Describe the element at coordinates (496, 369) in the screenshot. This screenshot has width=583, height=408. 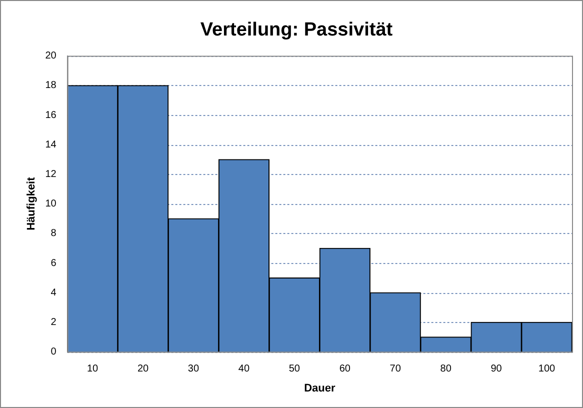
I see `x-tick-label: 90` at that location.